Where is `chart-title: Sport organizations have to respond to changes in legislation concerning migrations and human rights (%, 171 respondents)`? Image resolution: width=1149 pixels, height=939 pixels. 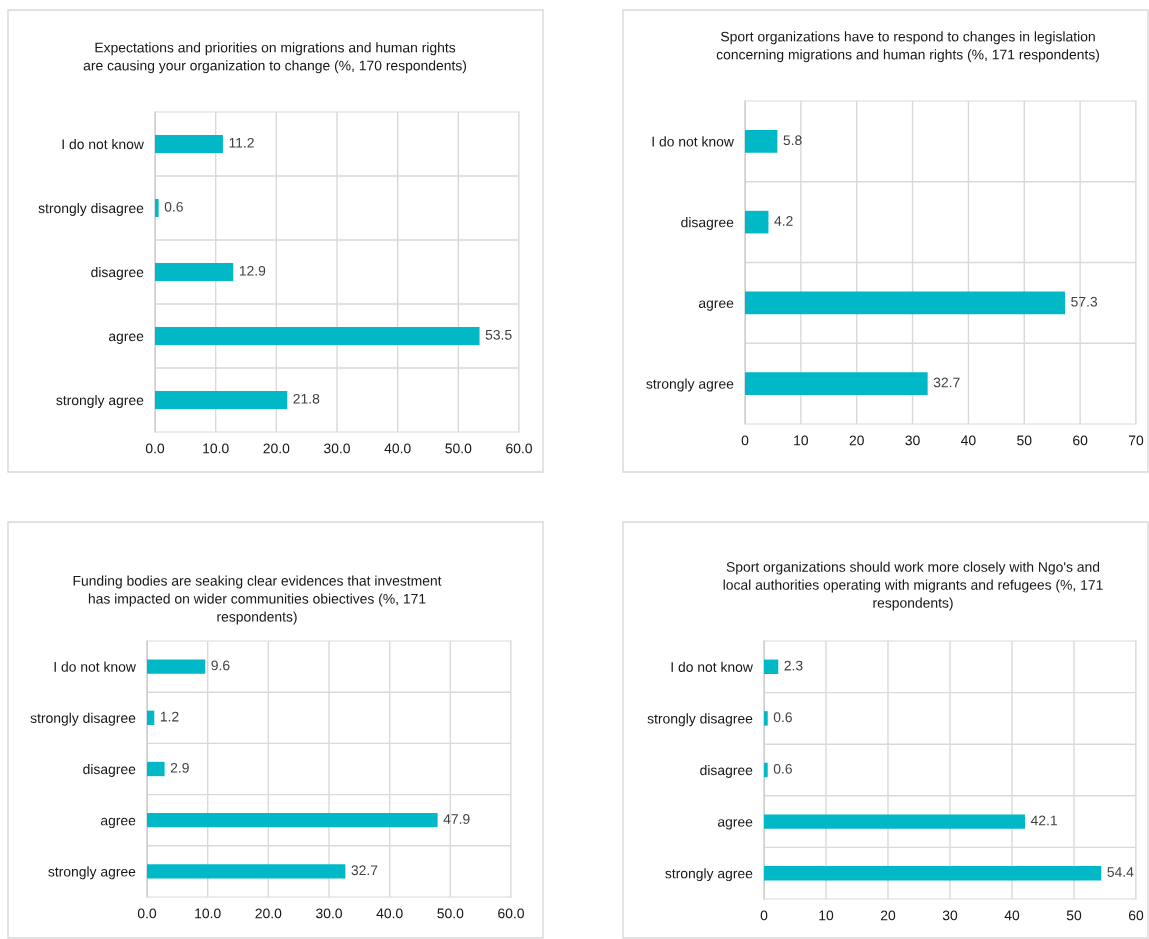
chart-title: Sport organizations have to respond to changes in legislation concerning migrations and human rights (%, 171 respondents) is located at coordinates (907, 47).